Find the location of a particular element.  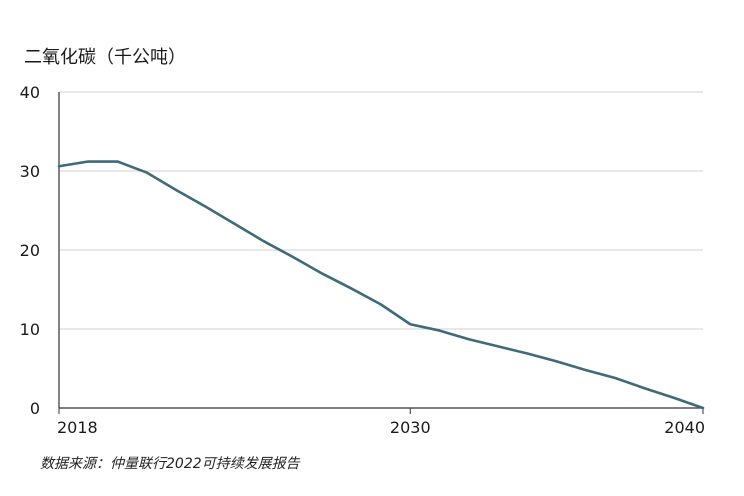

y-tick-label: 40 is located at coordinates (30, 92).